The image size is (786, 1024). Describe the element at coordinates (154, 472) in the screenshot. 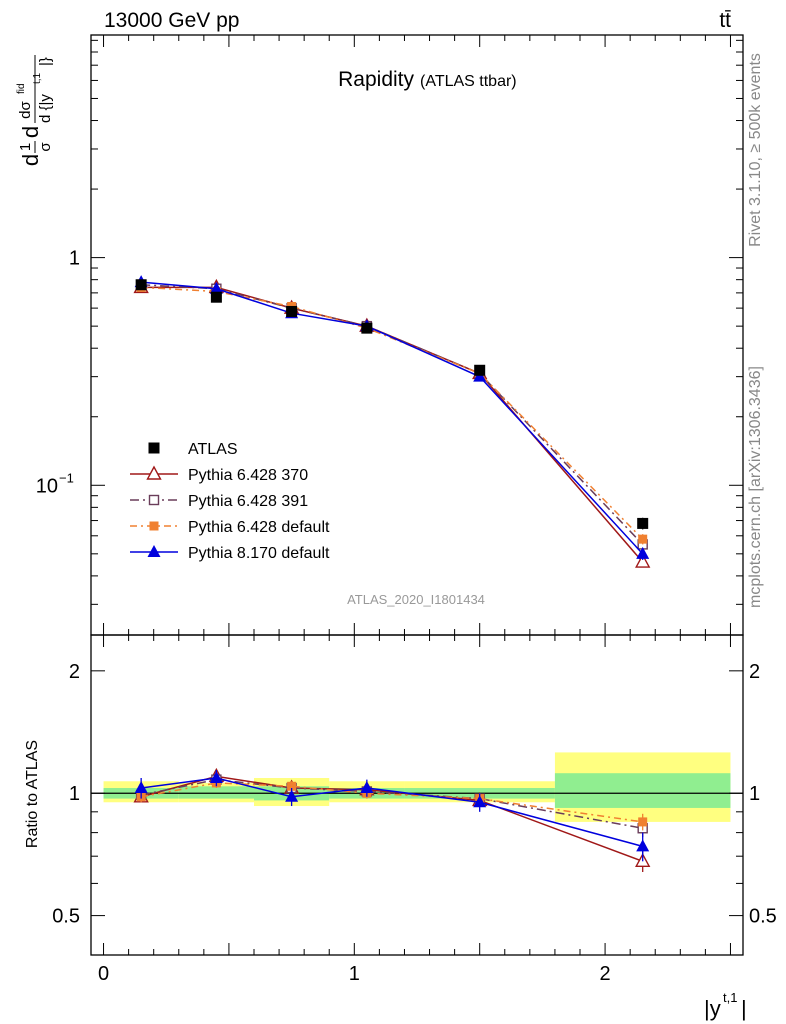

I see `legend-marker-p370` at that location.